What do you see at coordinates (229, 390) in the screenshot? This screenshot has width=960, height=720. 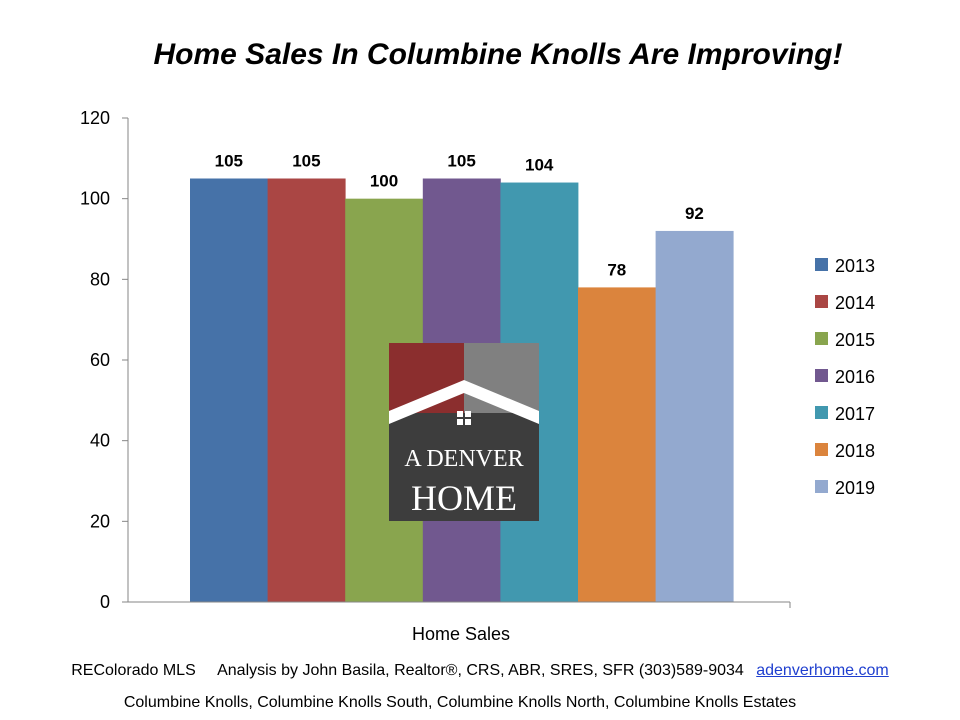 I see `bar-2013` at bounding box center [229, 390].